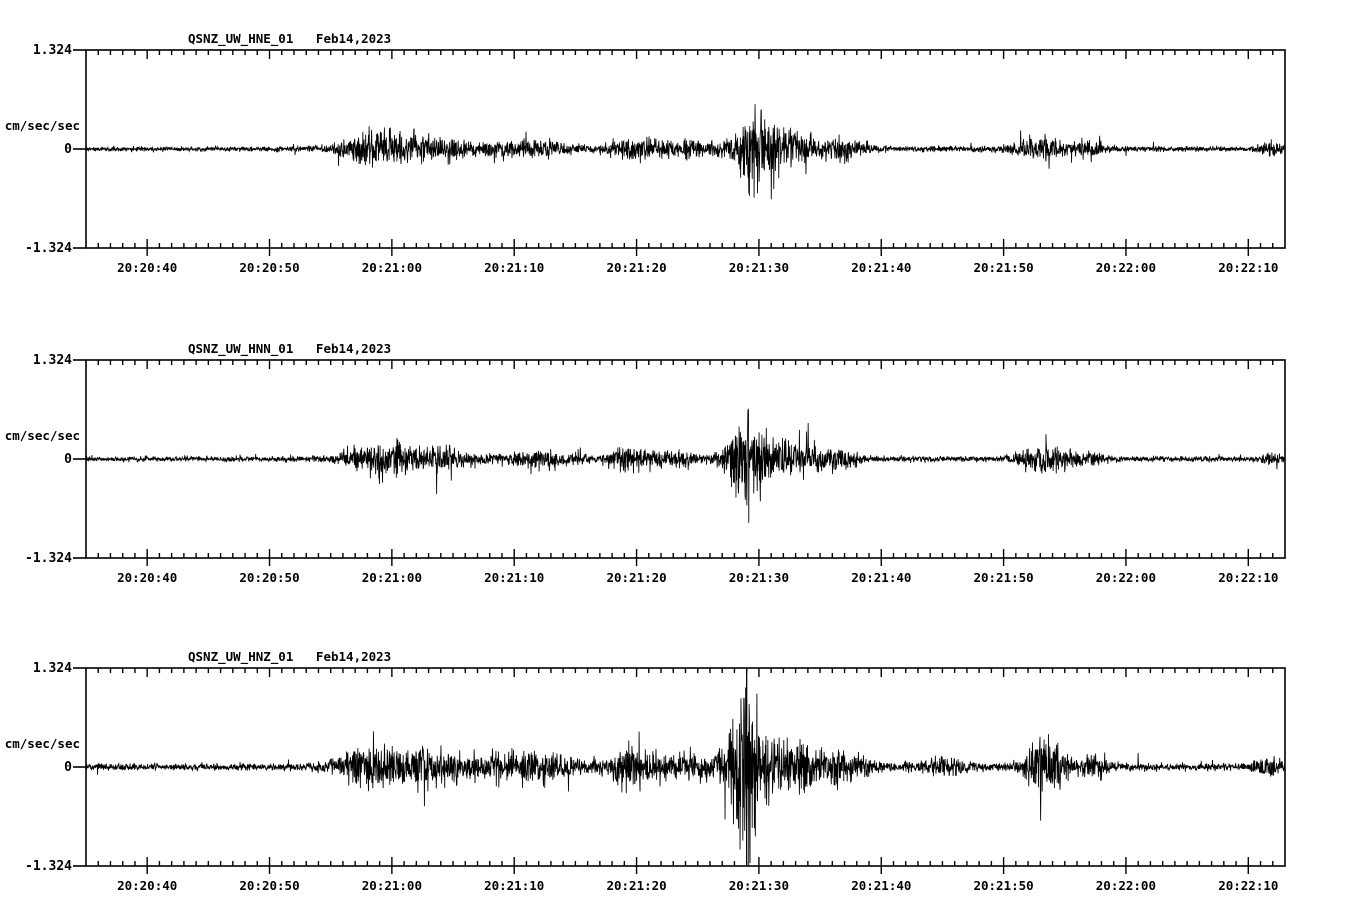  I want to click on ytick-label-bottom-hne: -1.324, so click(48, 248).